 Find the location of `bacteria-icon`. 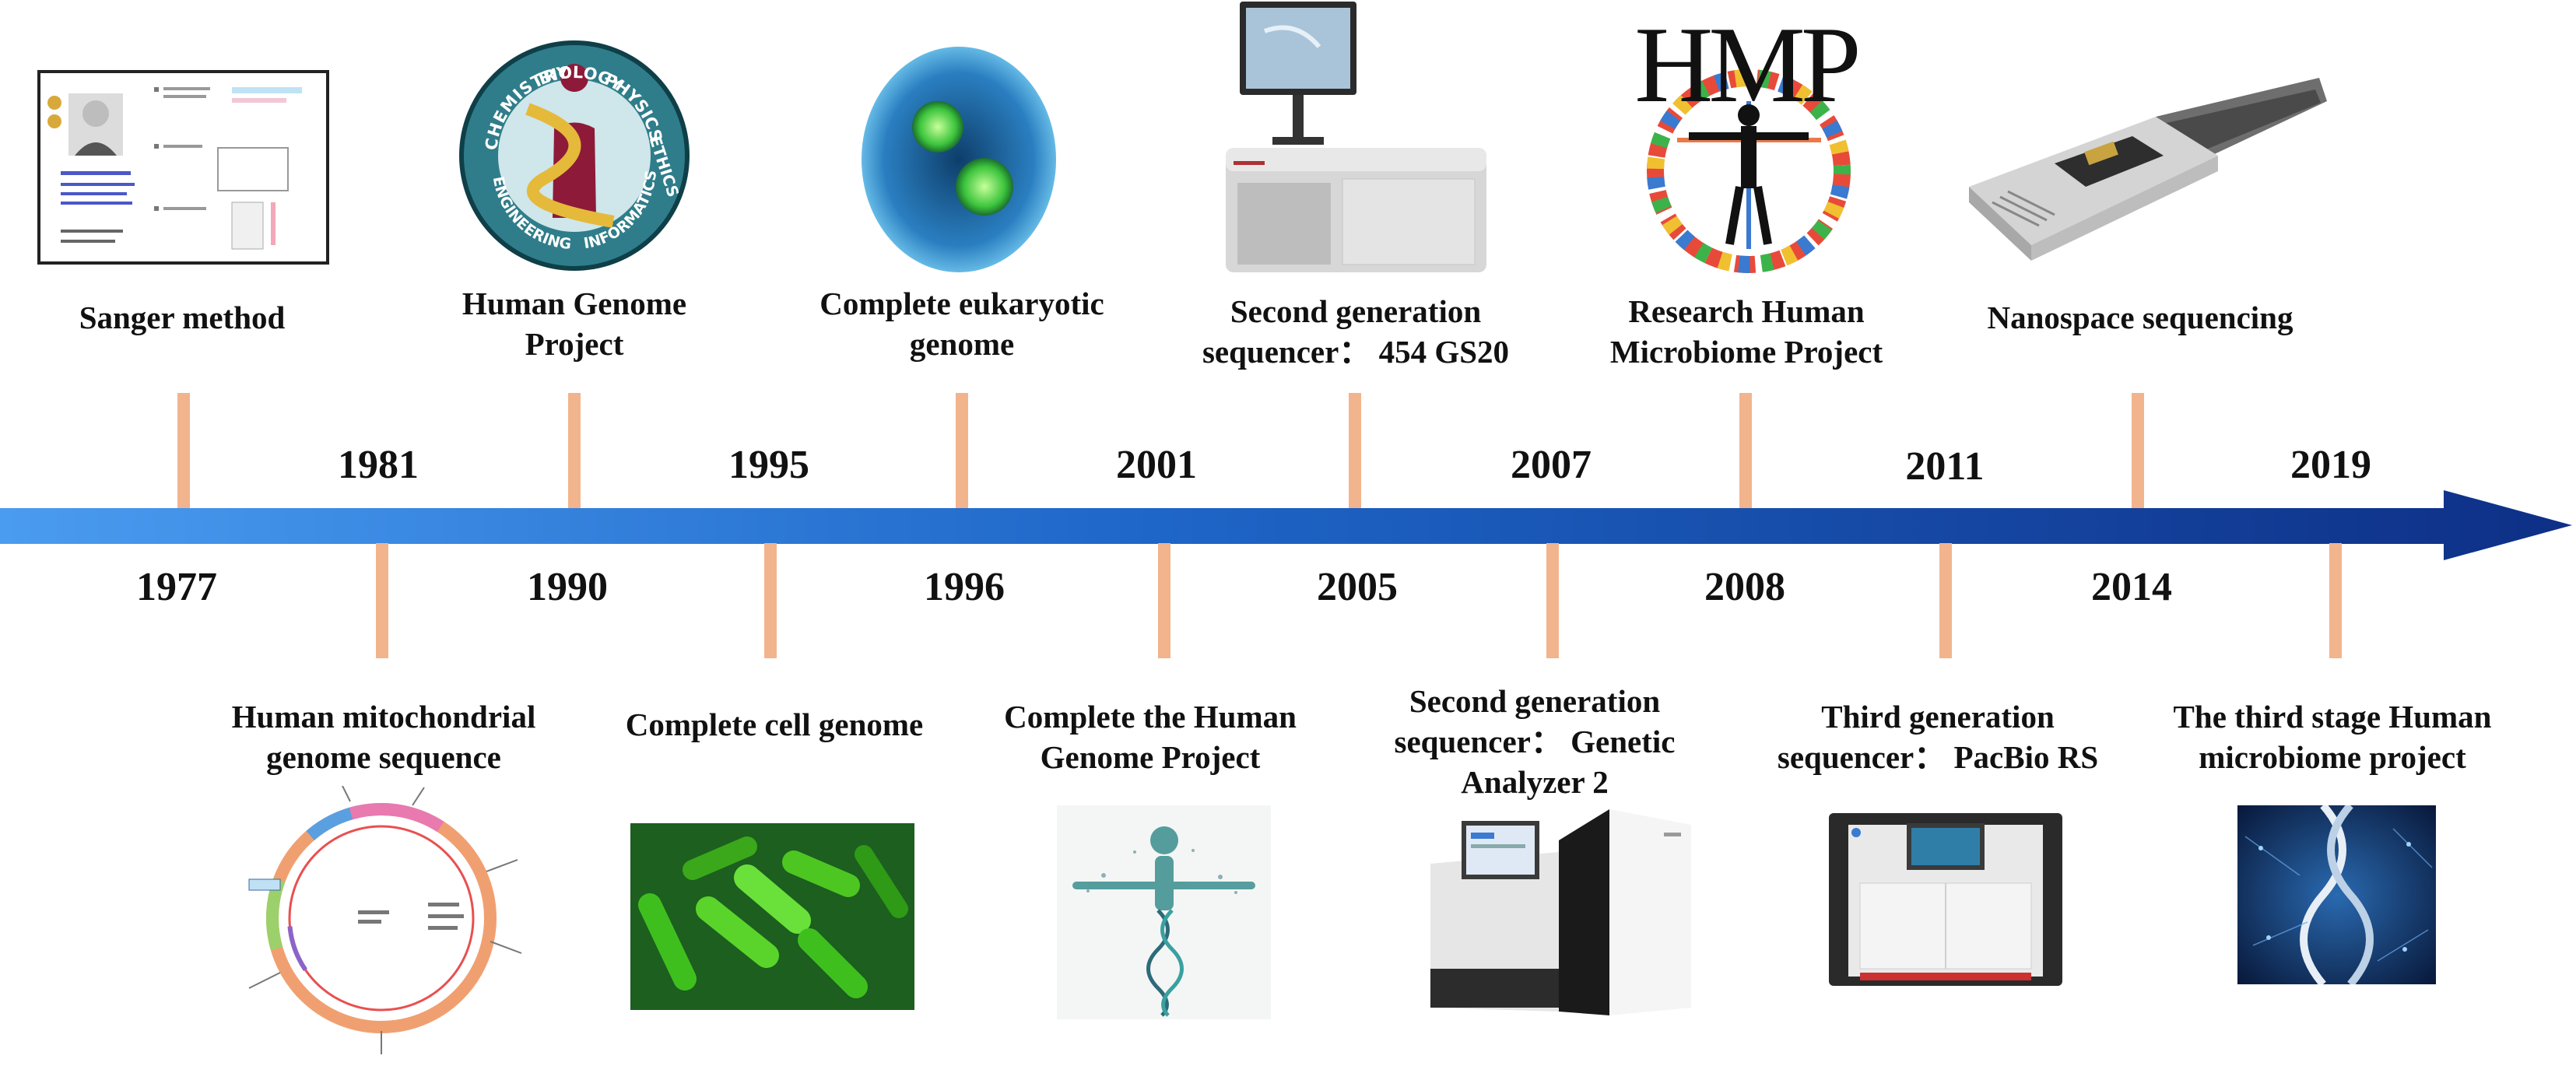

bacteria-icon is located at coordinates (772, 916).